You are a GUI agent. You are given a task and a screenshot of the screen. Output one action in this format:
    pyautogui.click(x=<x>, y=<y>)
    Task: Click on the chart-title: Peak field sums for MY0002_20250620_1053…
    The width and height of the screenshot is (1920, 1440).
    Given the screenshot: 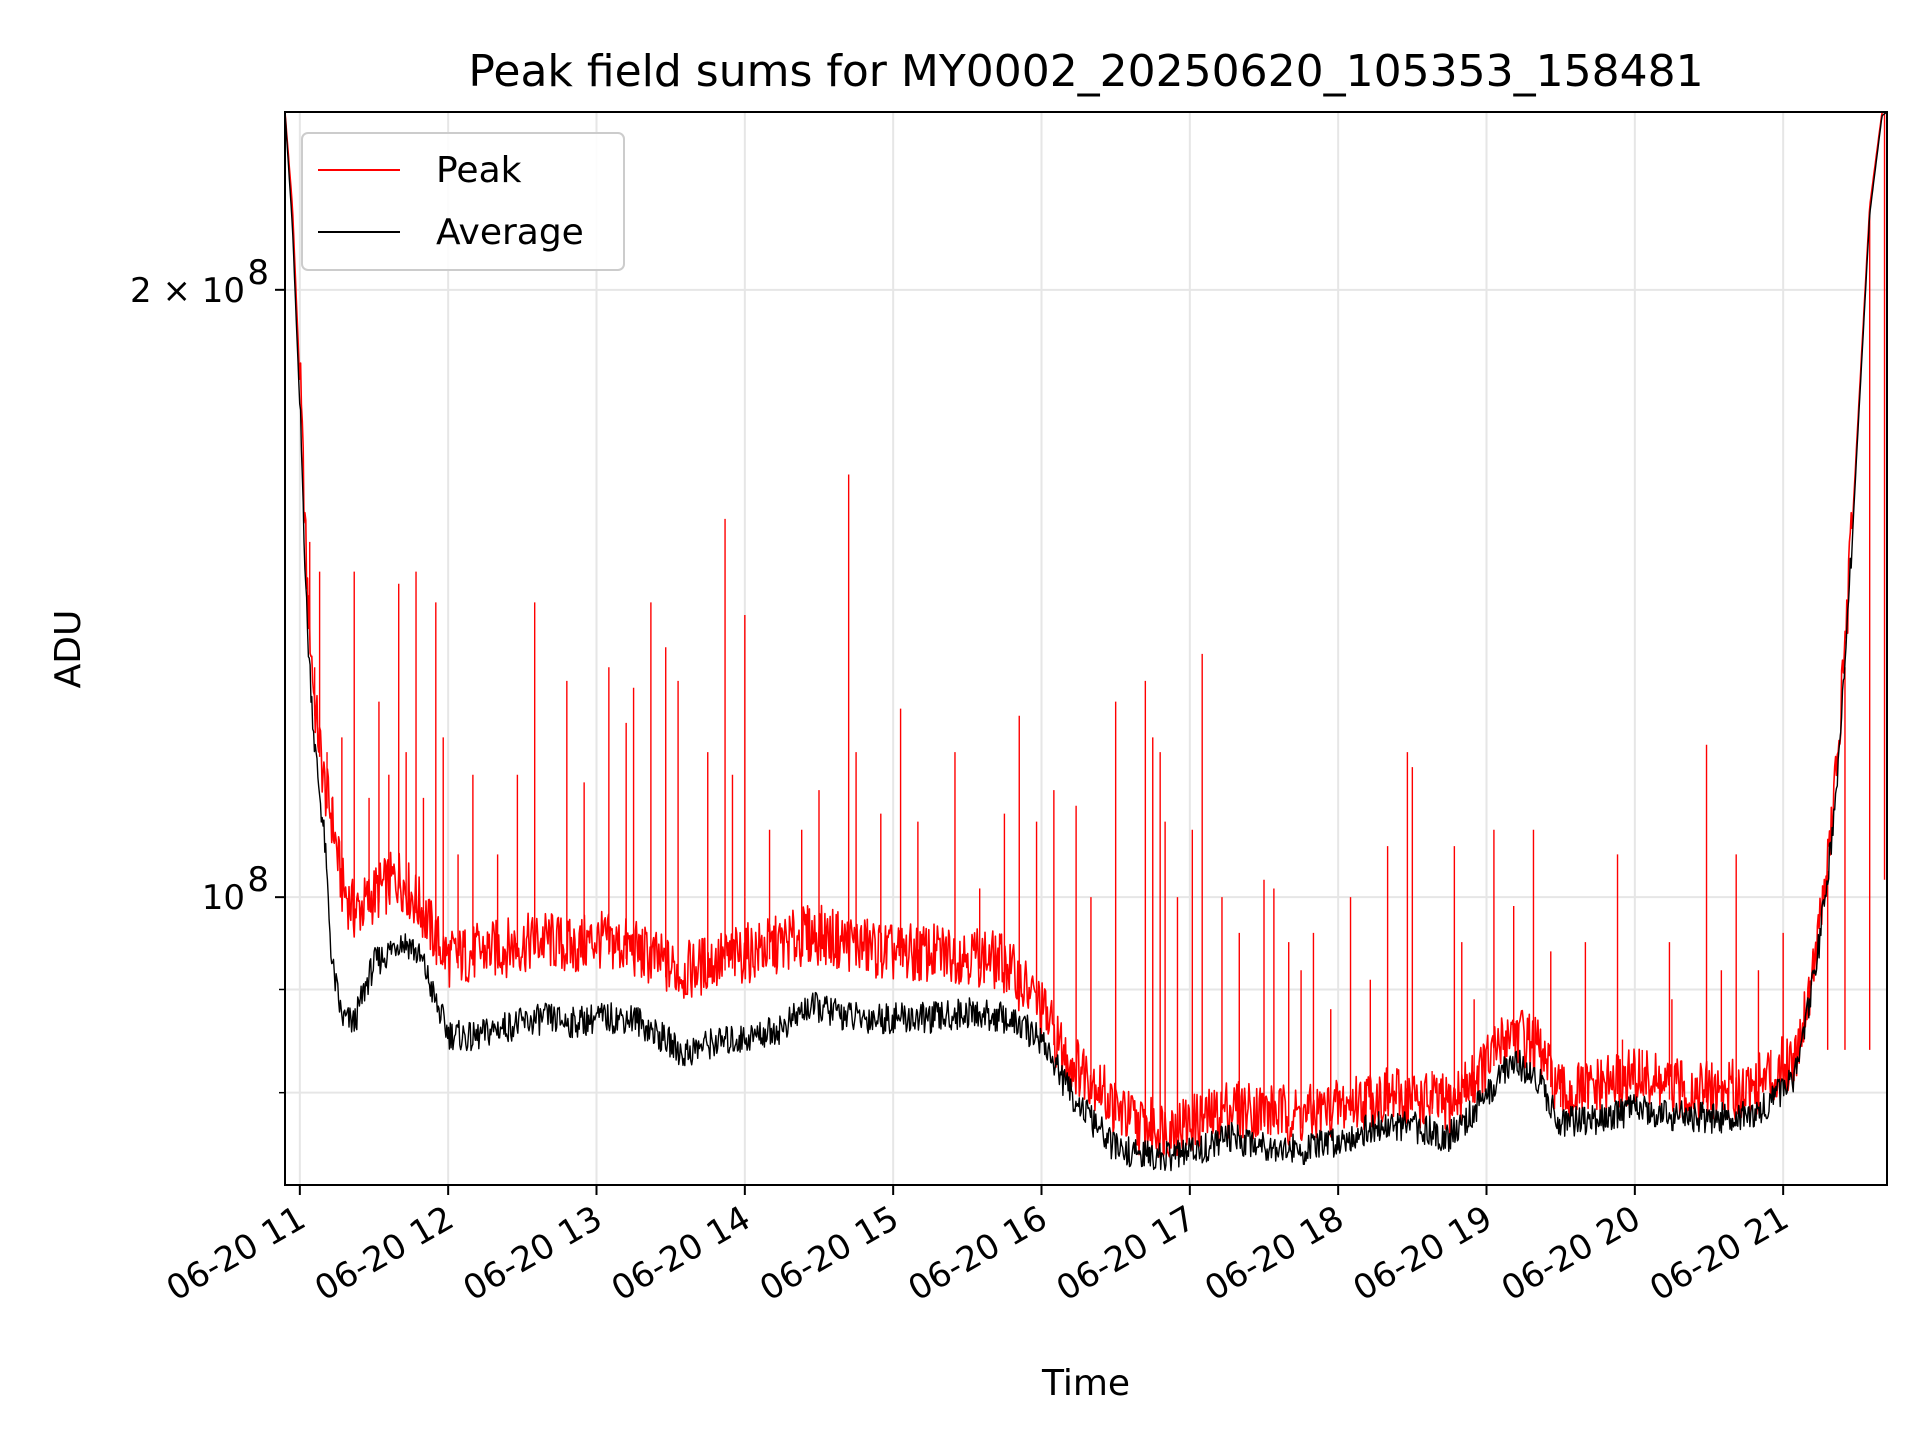 What is the action you would take?
    pyautogui.click(x=1085, y=71)
    